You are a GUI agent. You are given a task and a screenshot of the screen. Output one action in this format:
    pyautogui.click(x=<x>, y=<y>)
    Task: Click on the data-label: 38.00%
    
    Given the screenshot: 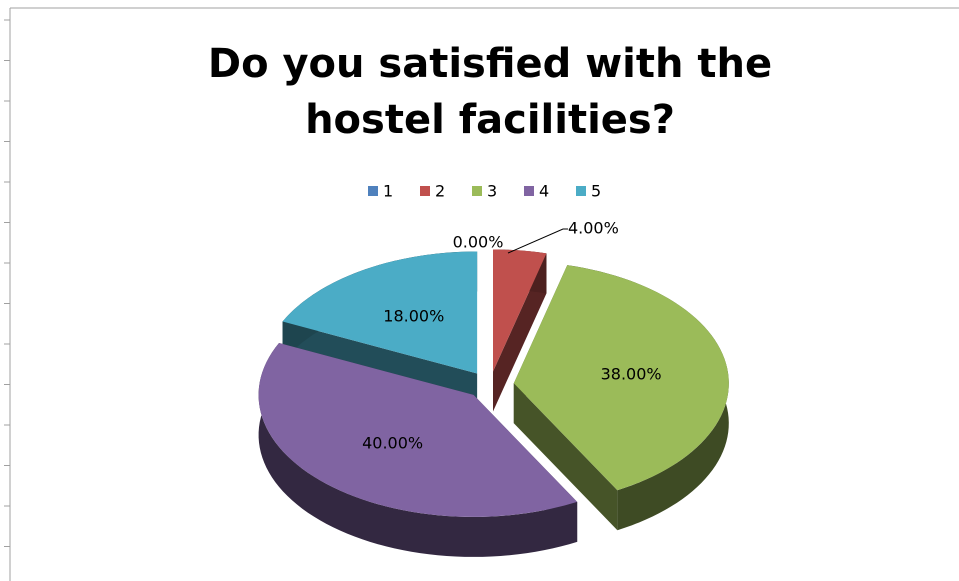 What is the action you would take?
    pyautogui.click(x=631, y=373)
    